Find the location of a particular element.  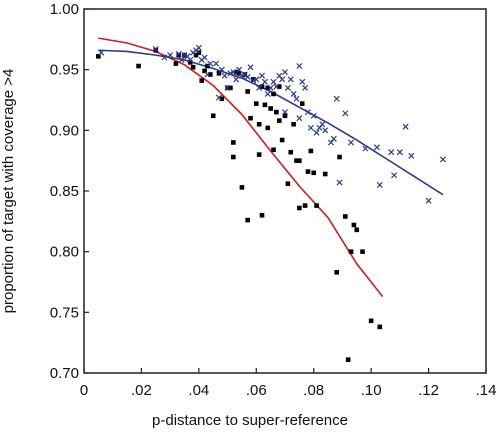

y-axis-ticks: 0.70 0.75 0.80 0.85 0.90 0.95 1.00 is located at coordinates (69, 191).